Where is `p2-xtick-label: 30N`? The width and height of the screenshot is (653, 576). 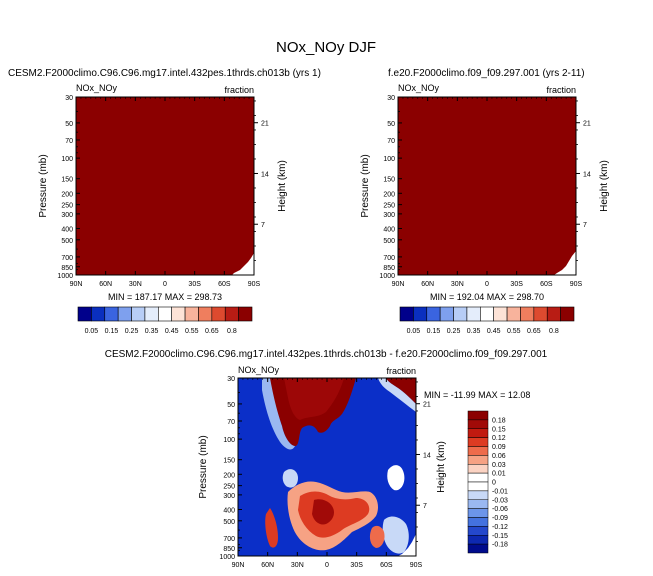
p2-xtick-label: 30N is located at coordinates (457, 284).